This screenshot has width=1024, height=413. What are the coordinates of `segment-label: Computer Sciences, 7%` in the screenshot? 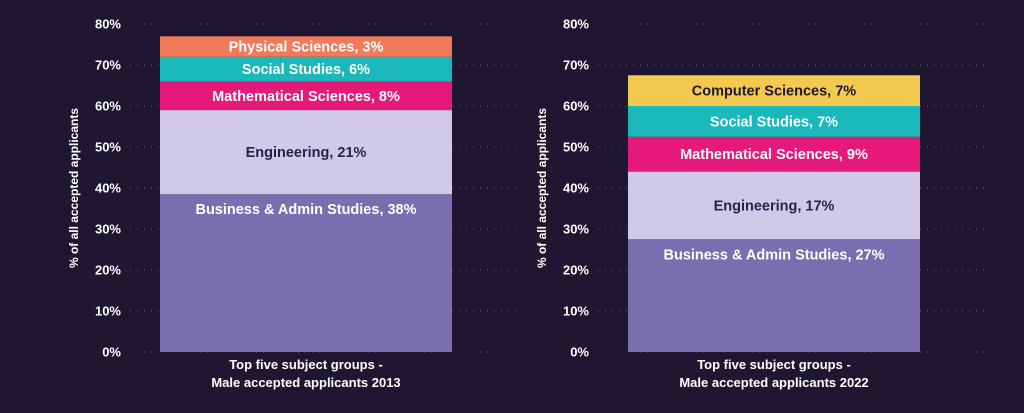 It's located at (774, 92).